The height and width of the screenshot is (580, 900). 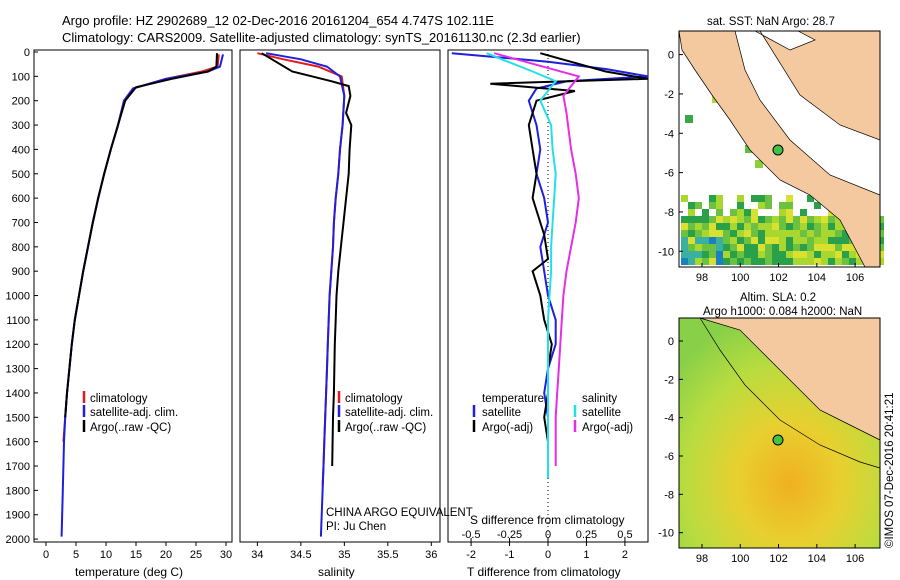 I want to click on depth-tick-label: 700, so click(x=21, y=223).